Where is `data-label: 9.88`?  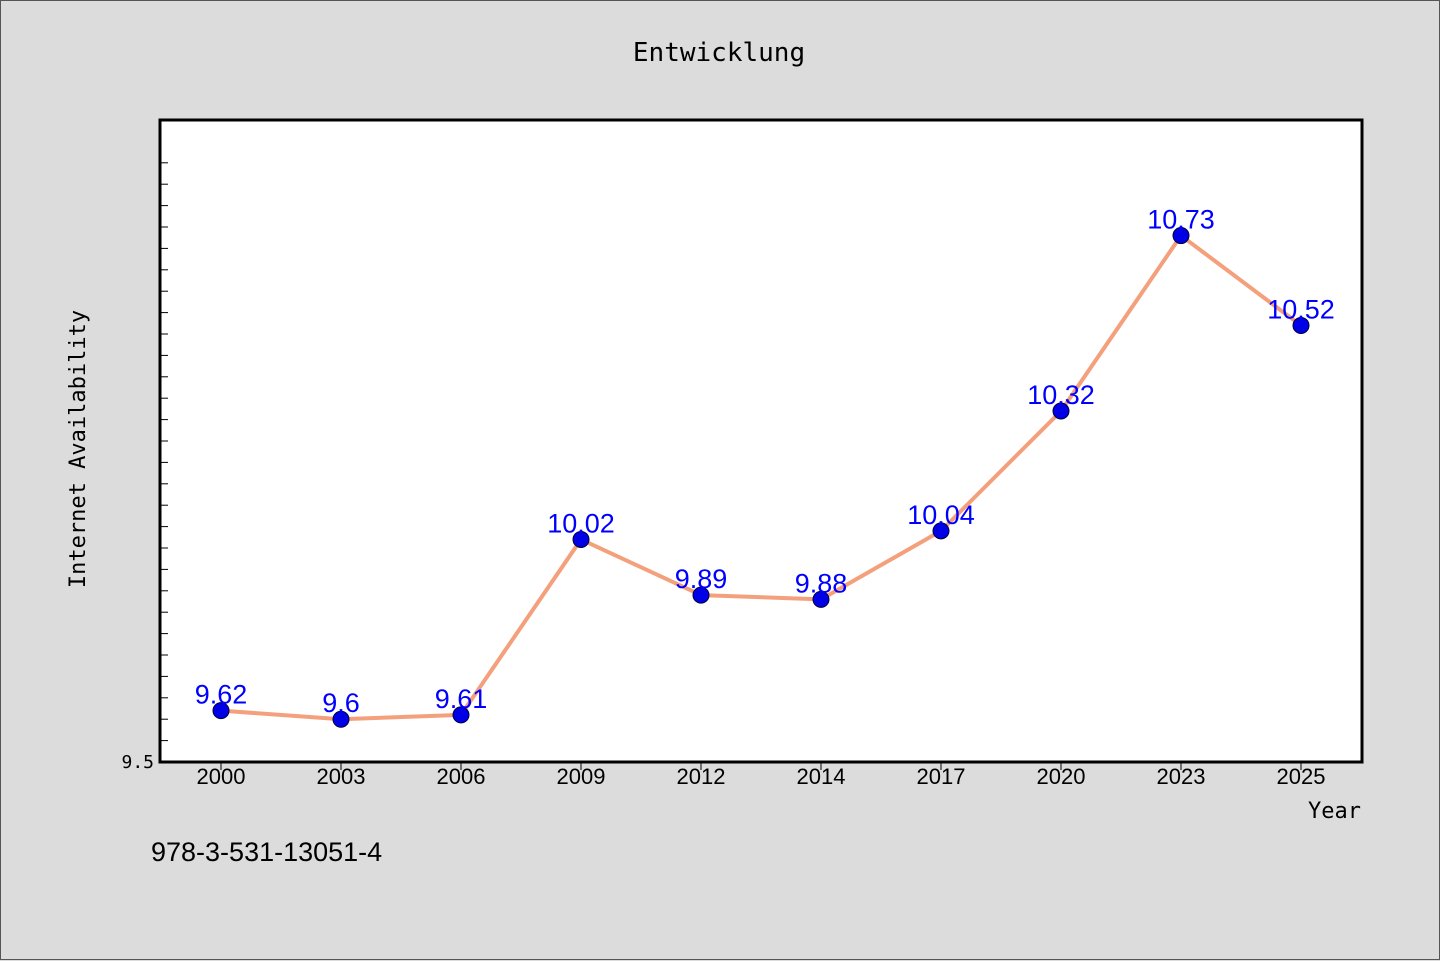
data-label: 9.88 is located at coordinates (821, 583).